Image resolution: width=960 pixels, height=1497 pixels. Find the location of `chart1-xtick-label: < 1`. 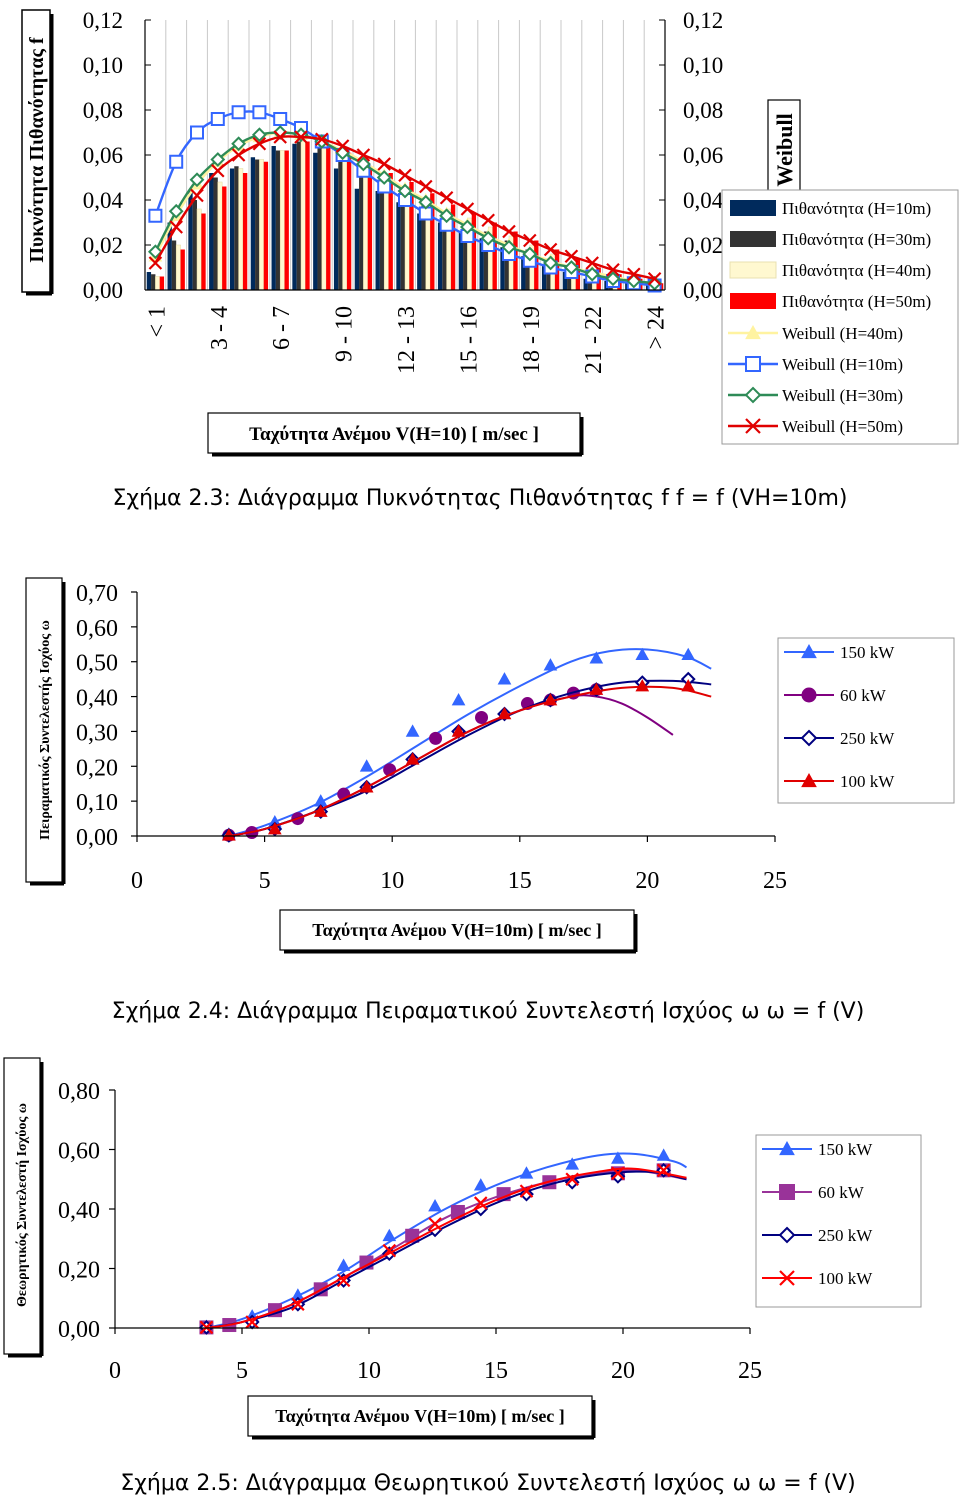

chart1-xtick-label: < 1 is located at coordinates (157, 322).